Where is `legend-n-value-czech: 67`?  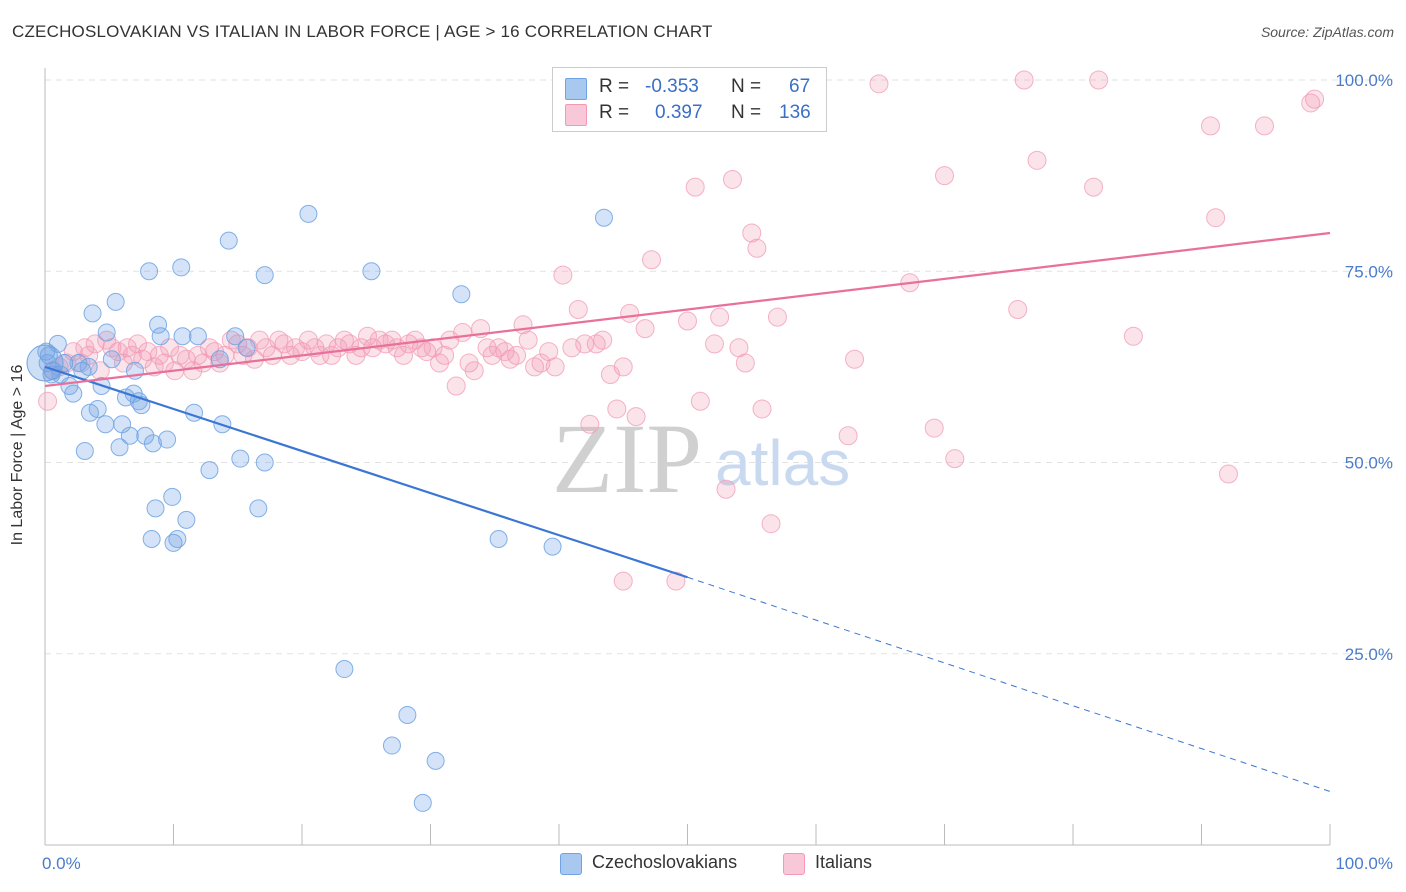
legend-n-value-czech: 67 is located at coordinates (800, 86).